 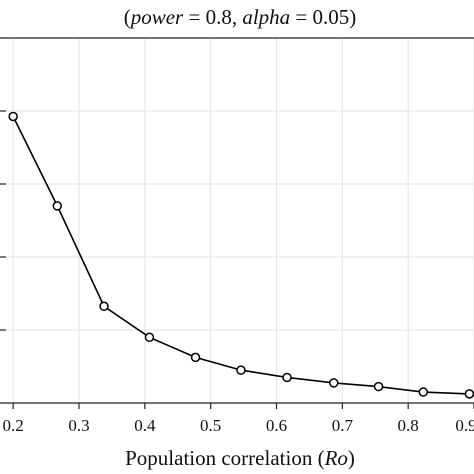 What do you see at coordinates (145, 425) in the screenshot?
I see `x-tick-label: 0.4` at bounding box center [145, 425].